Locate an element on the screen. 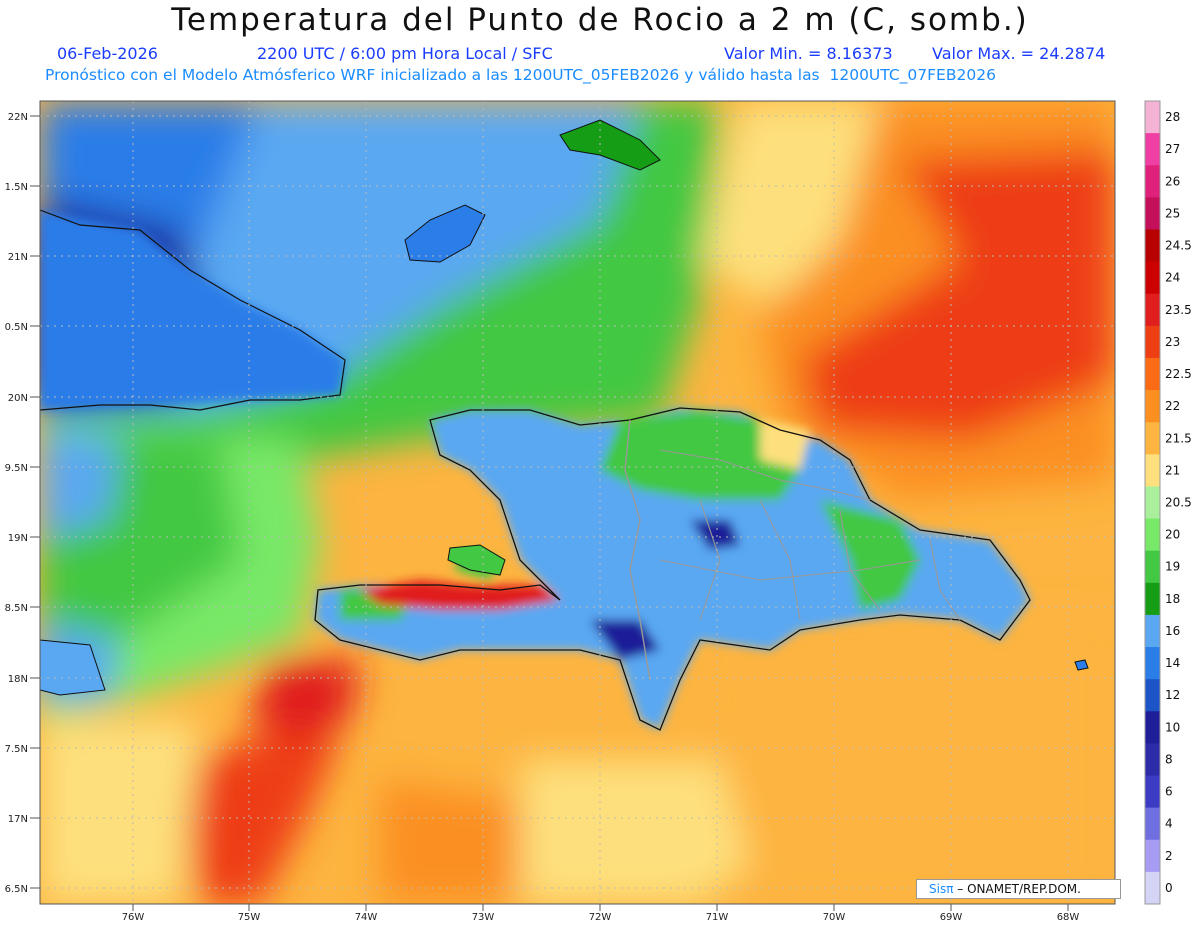 The width and height of the screenshot is (1200, 927). lon-tick: 70W is located at coordinates (834, 917).